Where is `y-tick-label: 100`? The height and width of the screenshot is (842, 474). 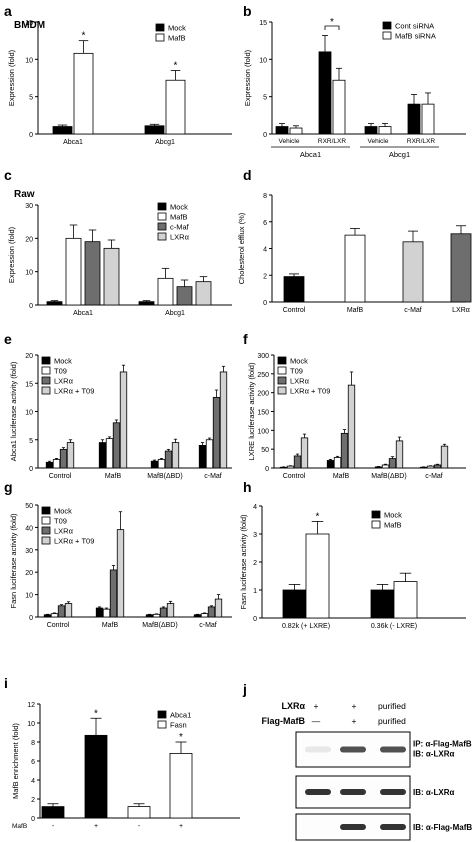 y-tick-label: 100 is located at coordinates (263, 431).